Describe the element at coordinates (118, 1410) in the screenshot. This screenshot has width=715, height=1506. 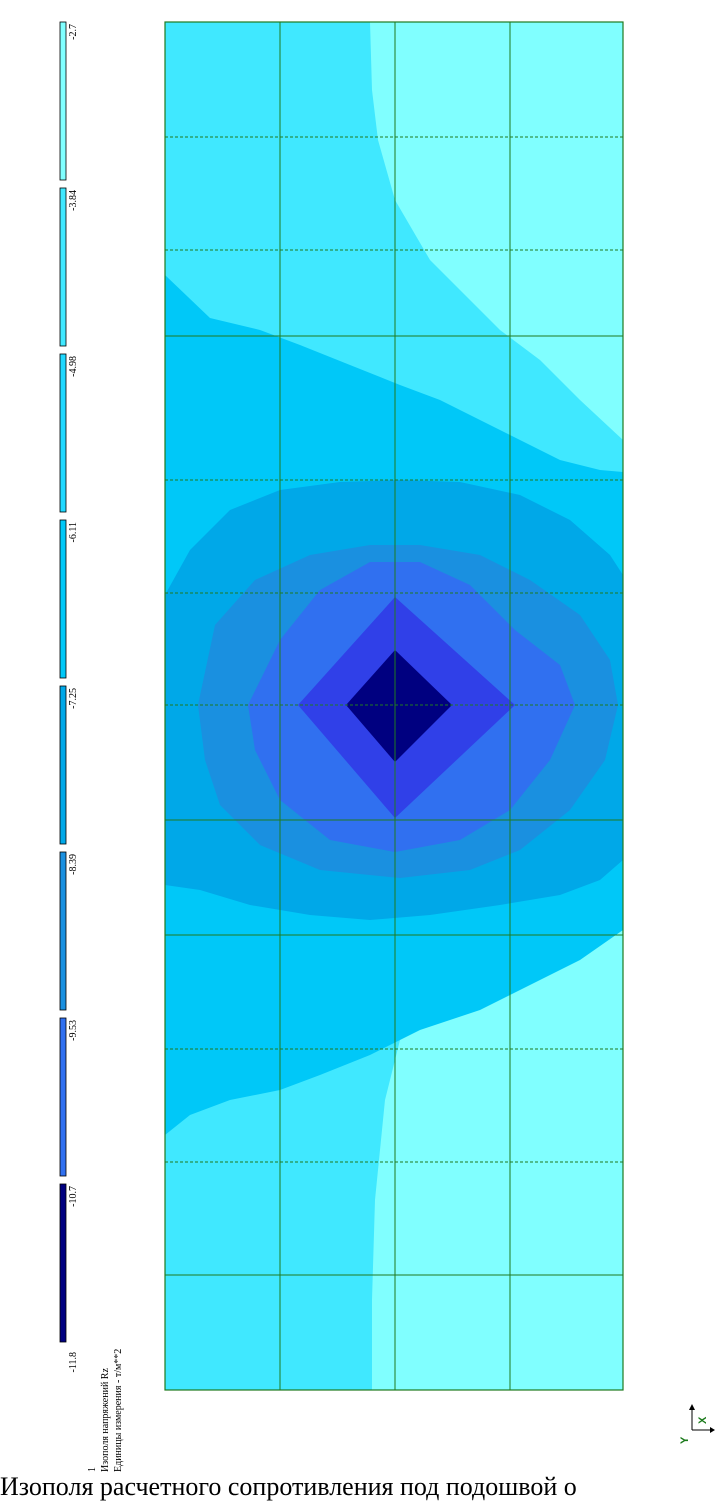
I see `legend-units: Единицы измерения - т/м**2` at that location.